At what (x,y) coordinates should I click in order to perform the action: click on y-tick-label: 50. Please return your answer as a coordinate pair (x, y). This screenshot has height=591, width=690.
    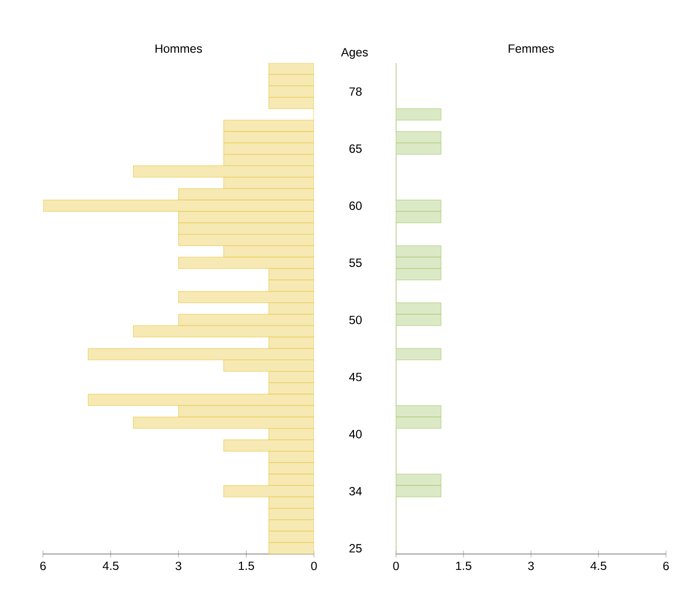
    Looking at the image, I should click on (355, 320).